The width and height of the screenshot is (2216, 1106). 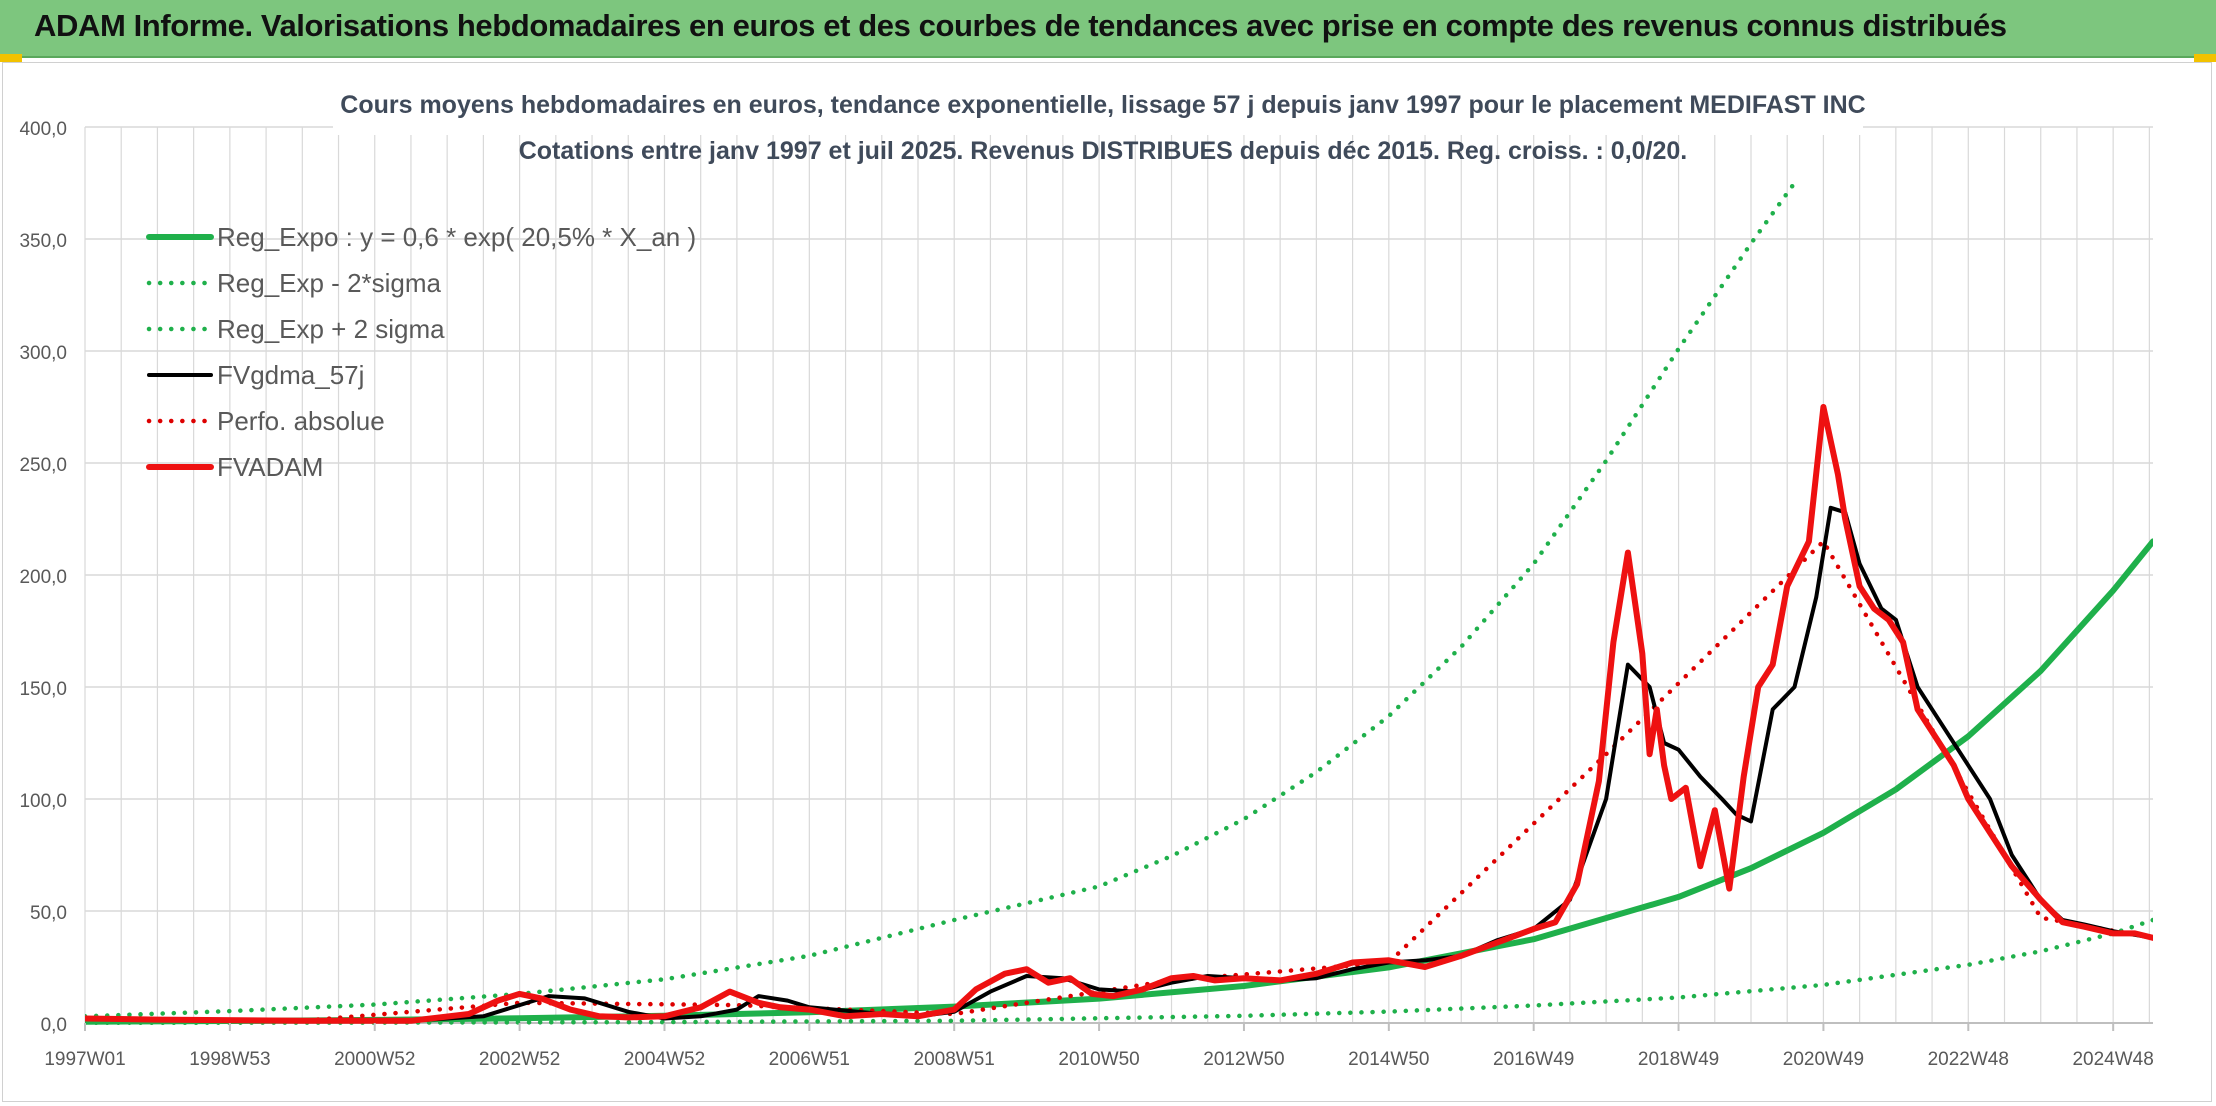 What do you see at coordinates (48, 913) in the screenshot?
I see `y-tick-label: 50,0` at bounding box center [48, 913].